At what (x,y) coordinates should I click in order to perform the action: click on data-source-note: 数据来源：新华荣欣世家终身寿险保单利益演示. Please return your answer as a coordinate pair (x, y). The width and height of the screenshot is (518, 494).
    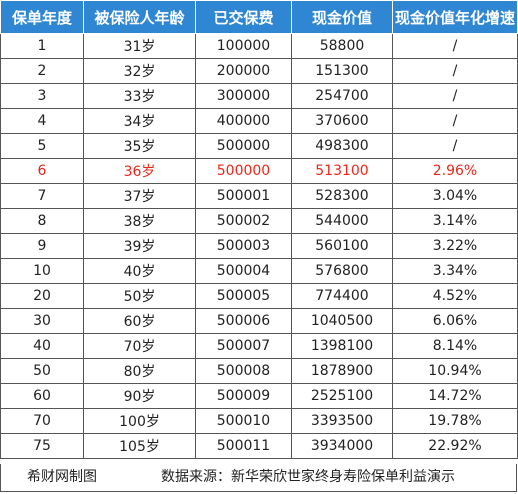
    Looking at the image, I should click on (308, 477).